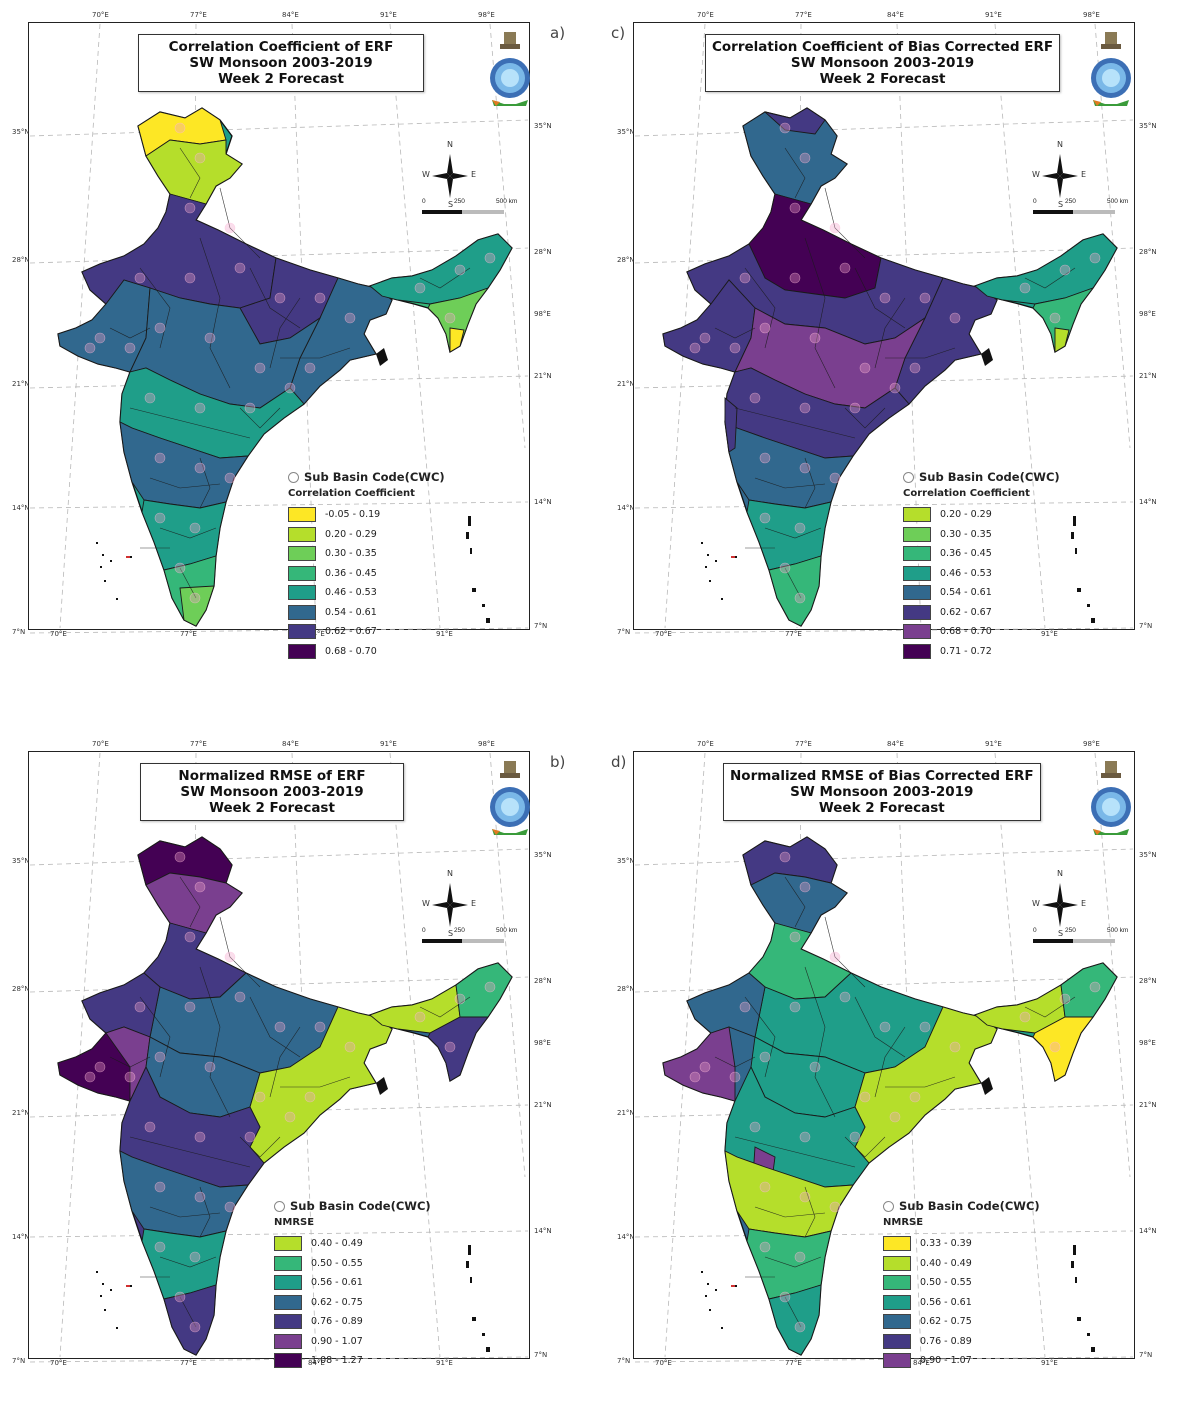 Image resolution: width=1181 pixels, height=1414 pixels. Describe the element at coordinates (619, 762) in the screenshot. I see `panel-label: d)` at that location.